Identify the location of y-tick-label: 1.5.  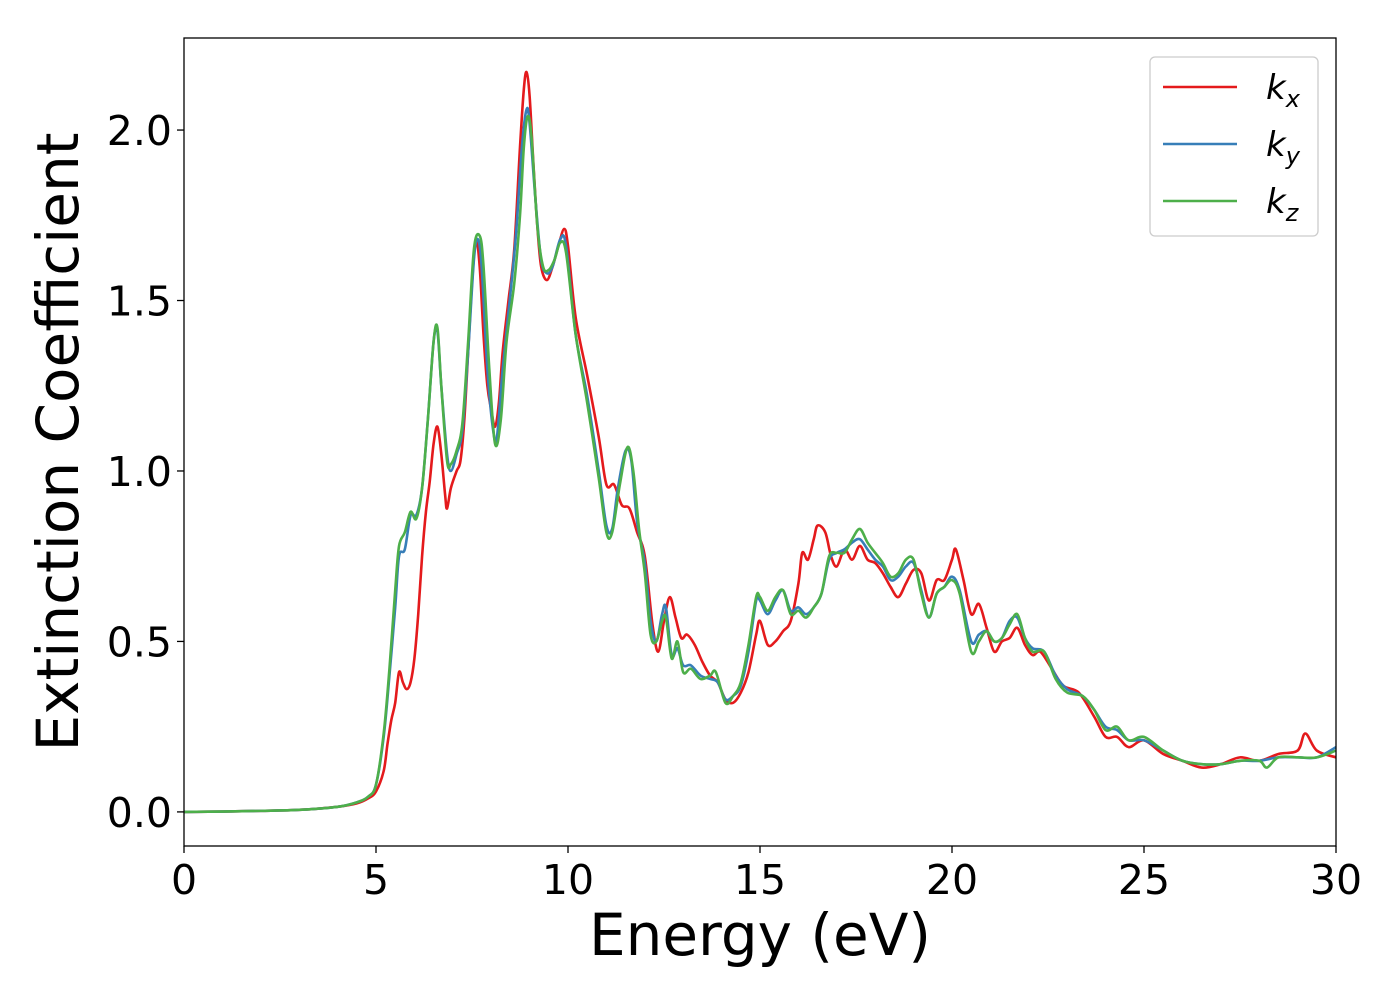
(139, 302).